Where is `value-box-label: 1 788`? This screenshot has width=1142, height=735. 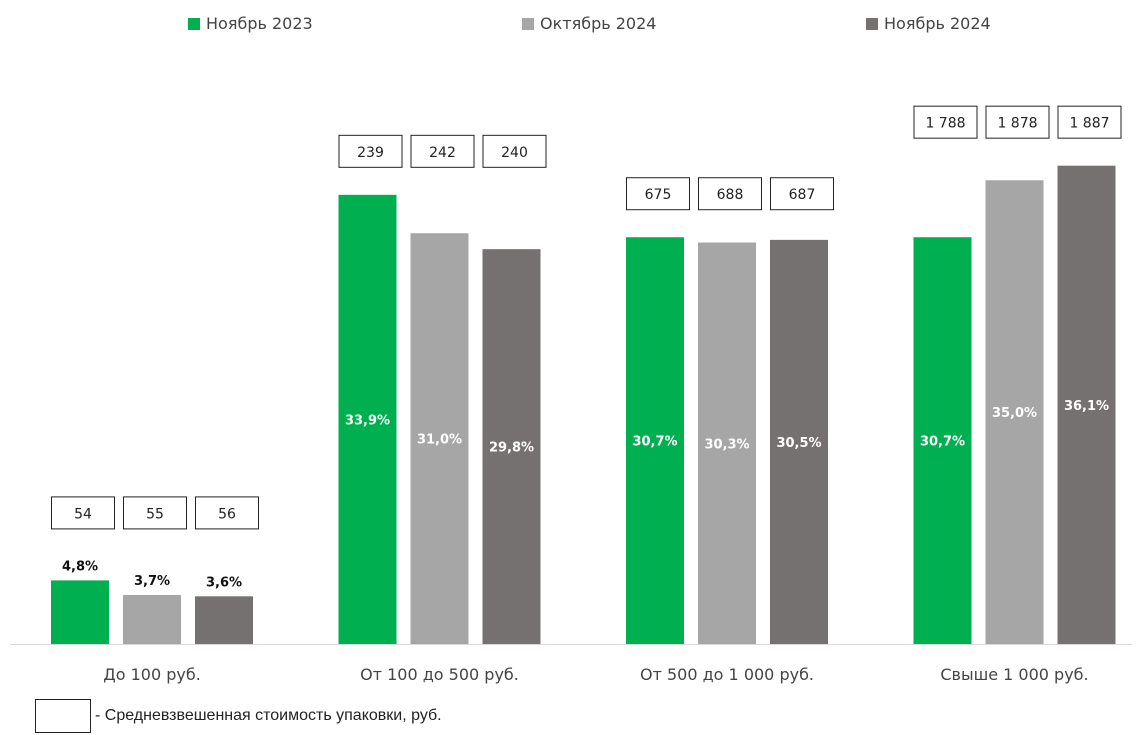
value-box-label: 1 788 is located at coordinates (945, 124).